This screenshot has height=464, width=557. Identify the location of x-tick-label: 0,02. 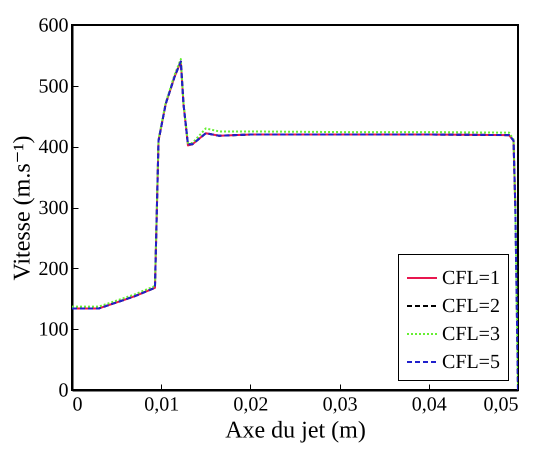
(250, 405).